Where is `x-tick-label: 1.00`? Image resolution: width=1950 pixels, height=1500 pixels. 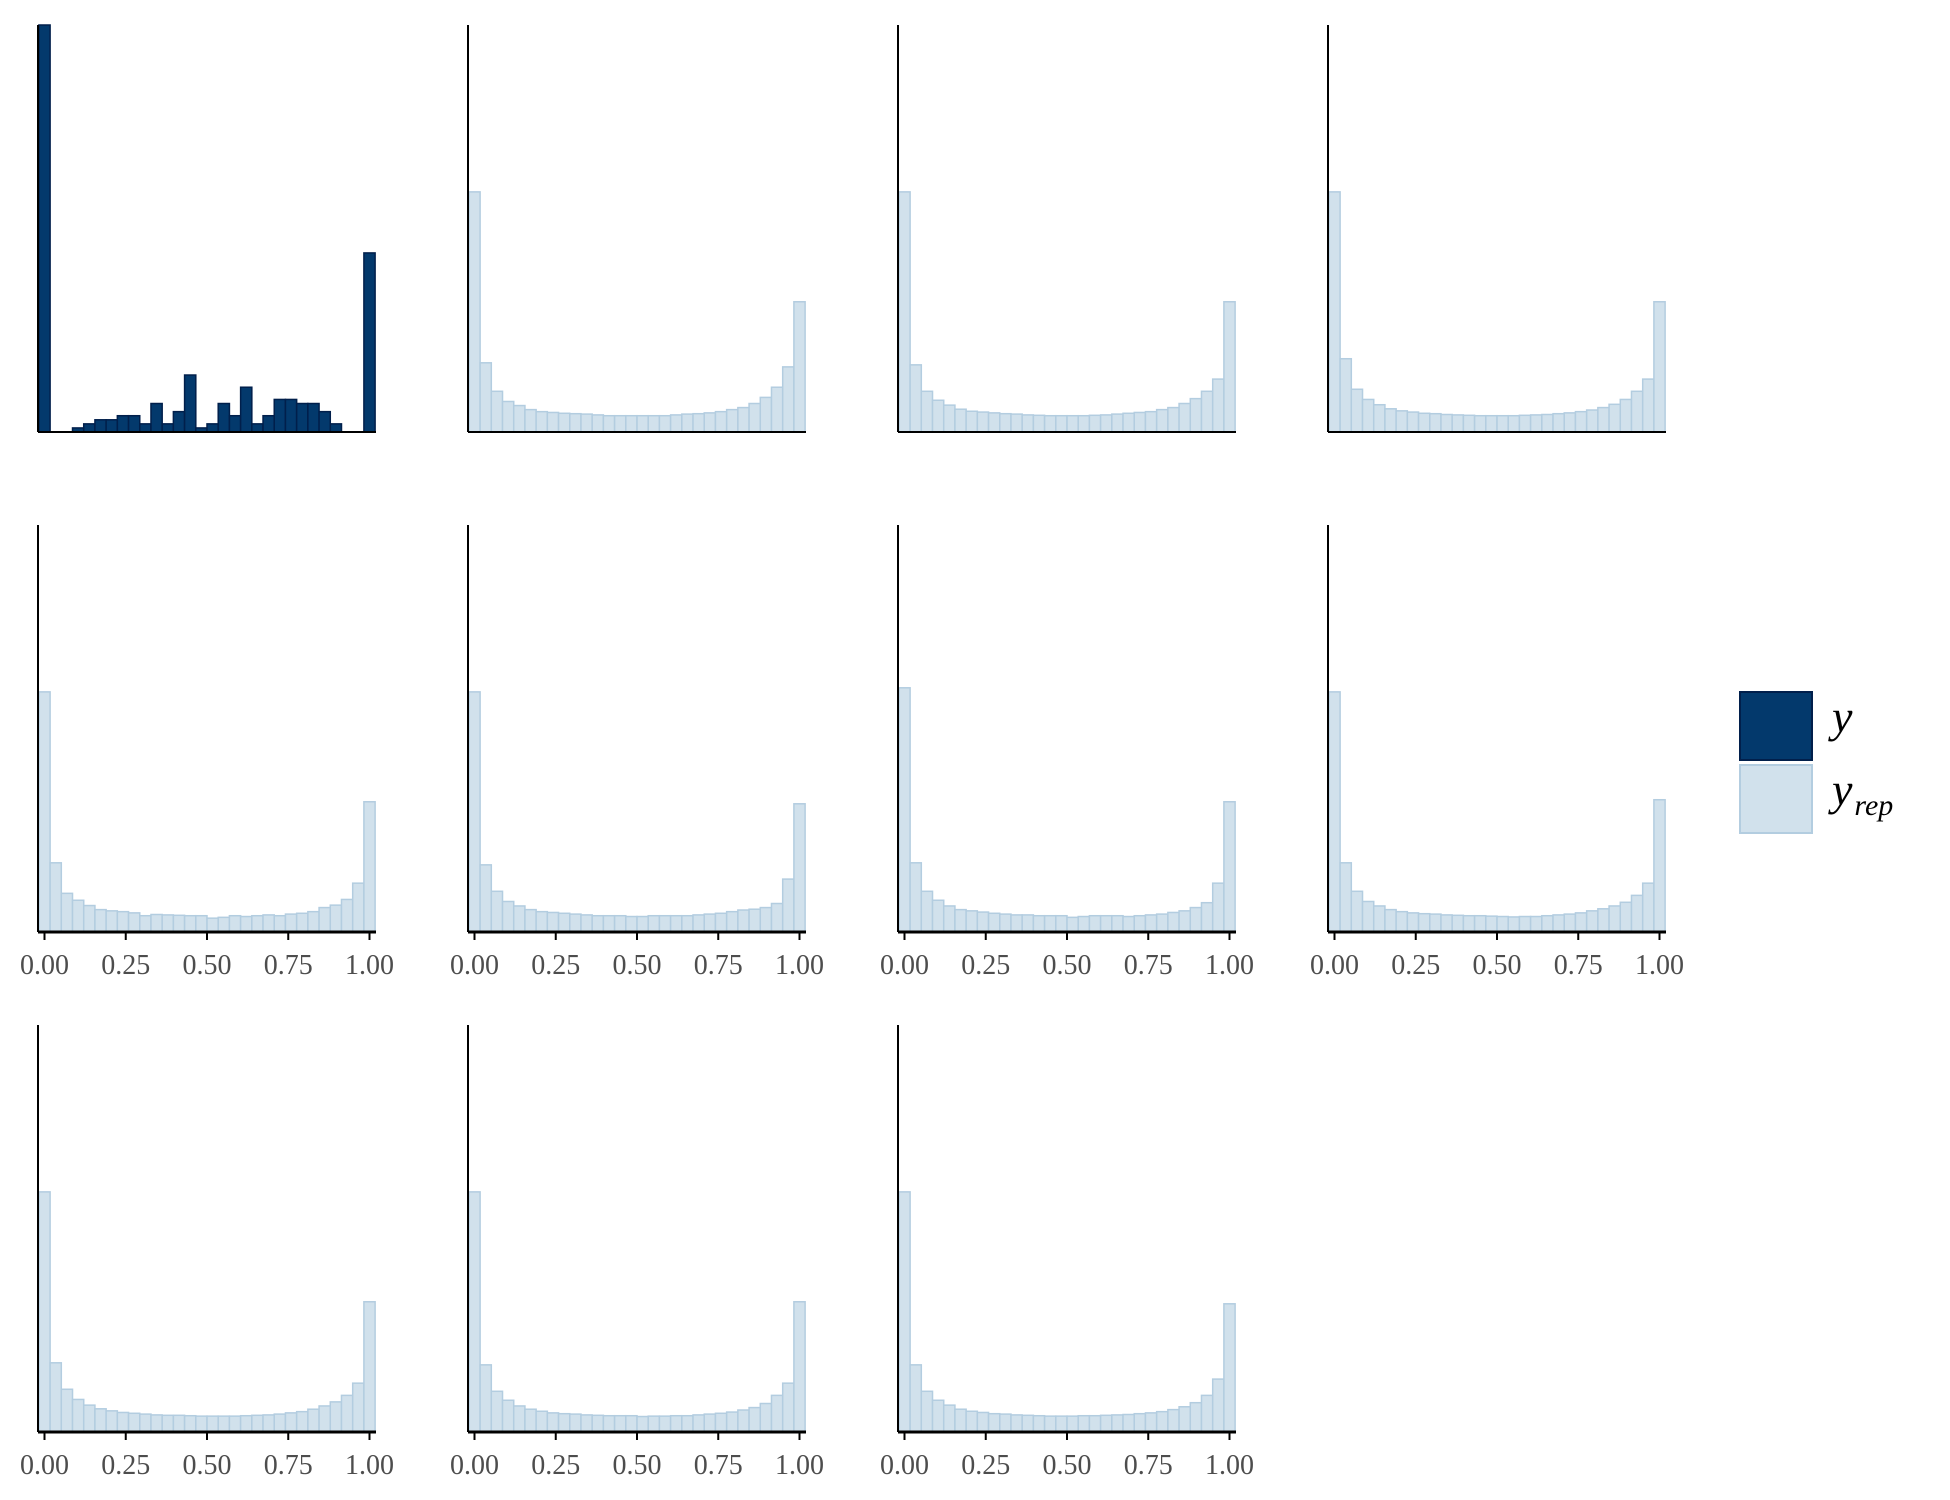 x-tick-label: 1.00 is located at coordinates (369, 1465).